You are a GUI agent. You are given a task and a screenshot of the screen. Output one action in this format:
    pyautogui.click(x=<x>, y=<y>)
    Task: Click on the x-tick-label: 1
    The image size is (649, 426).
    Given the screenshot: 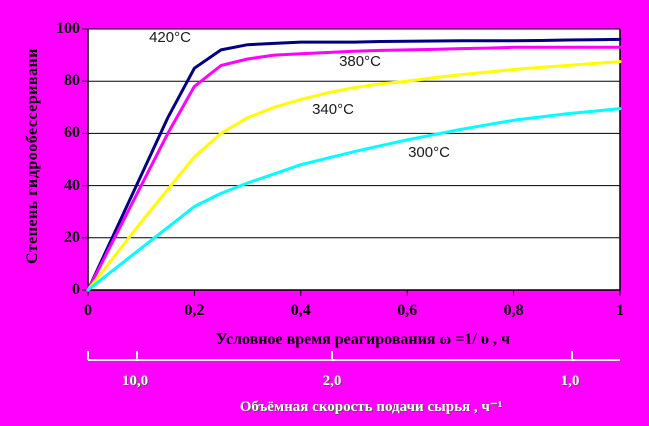 What is the action you would take?
    pyautogui.click(x=620, y=310)
    